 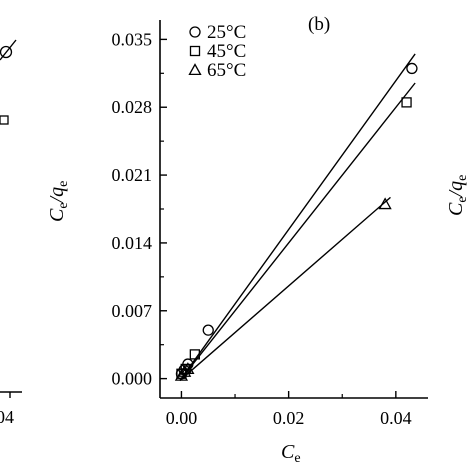 I want to click on legend-label: 45°C, so click(x=226, y=51).